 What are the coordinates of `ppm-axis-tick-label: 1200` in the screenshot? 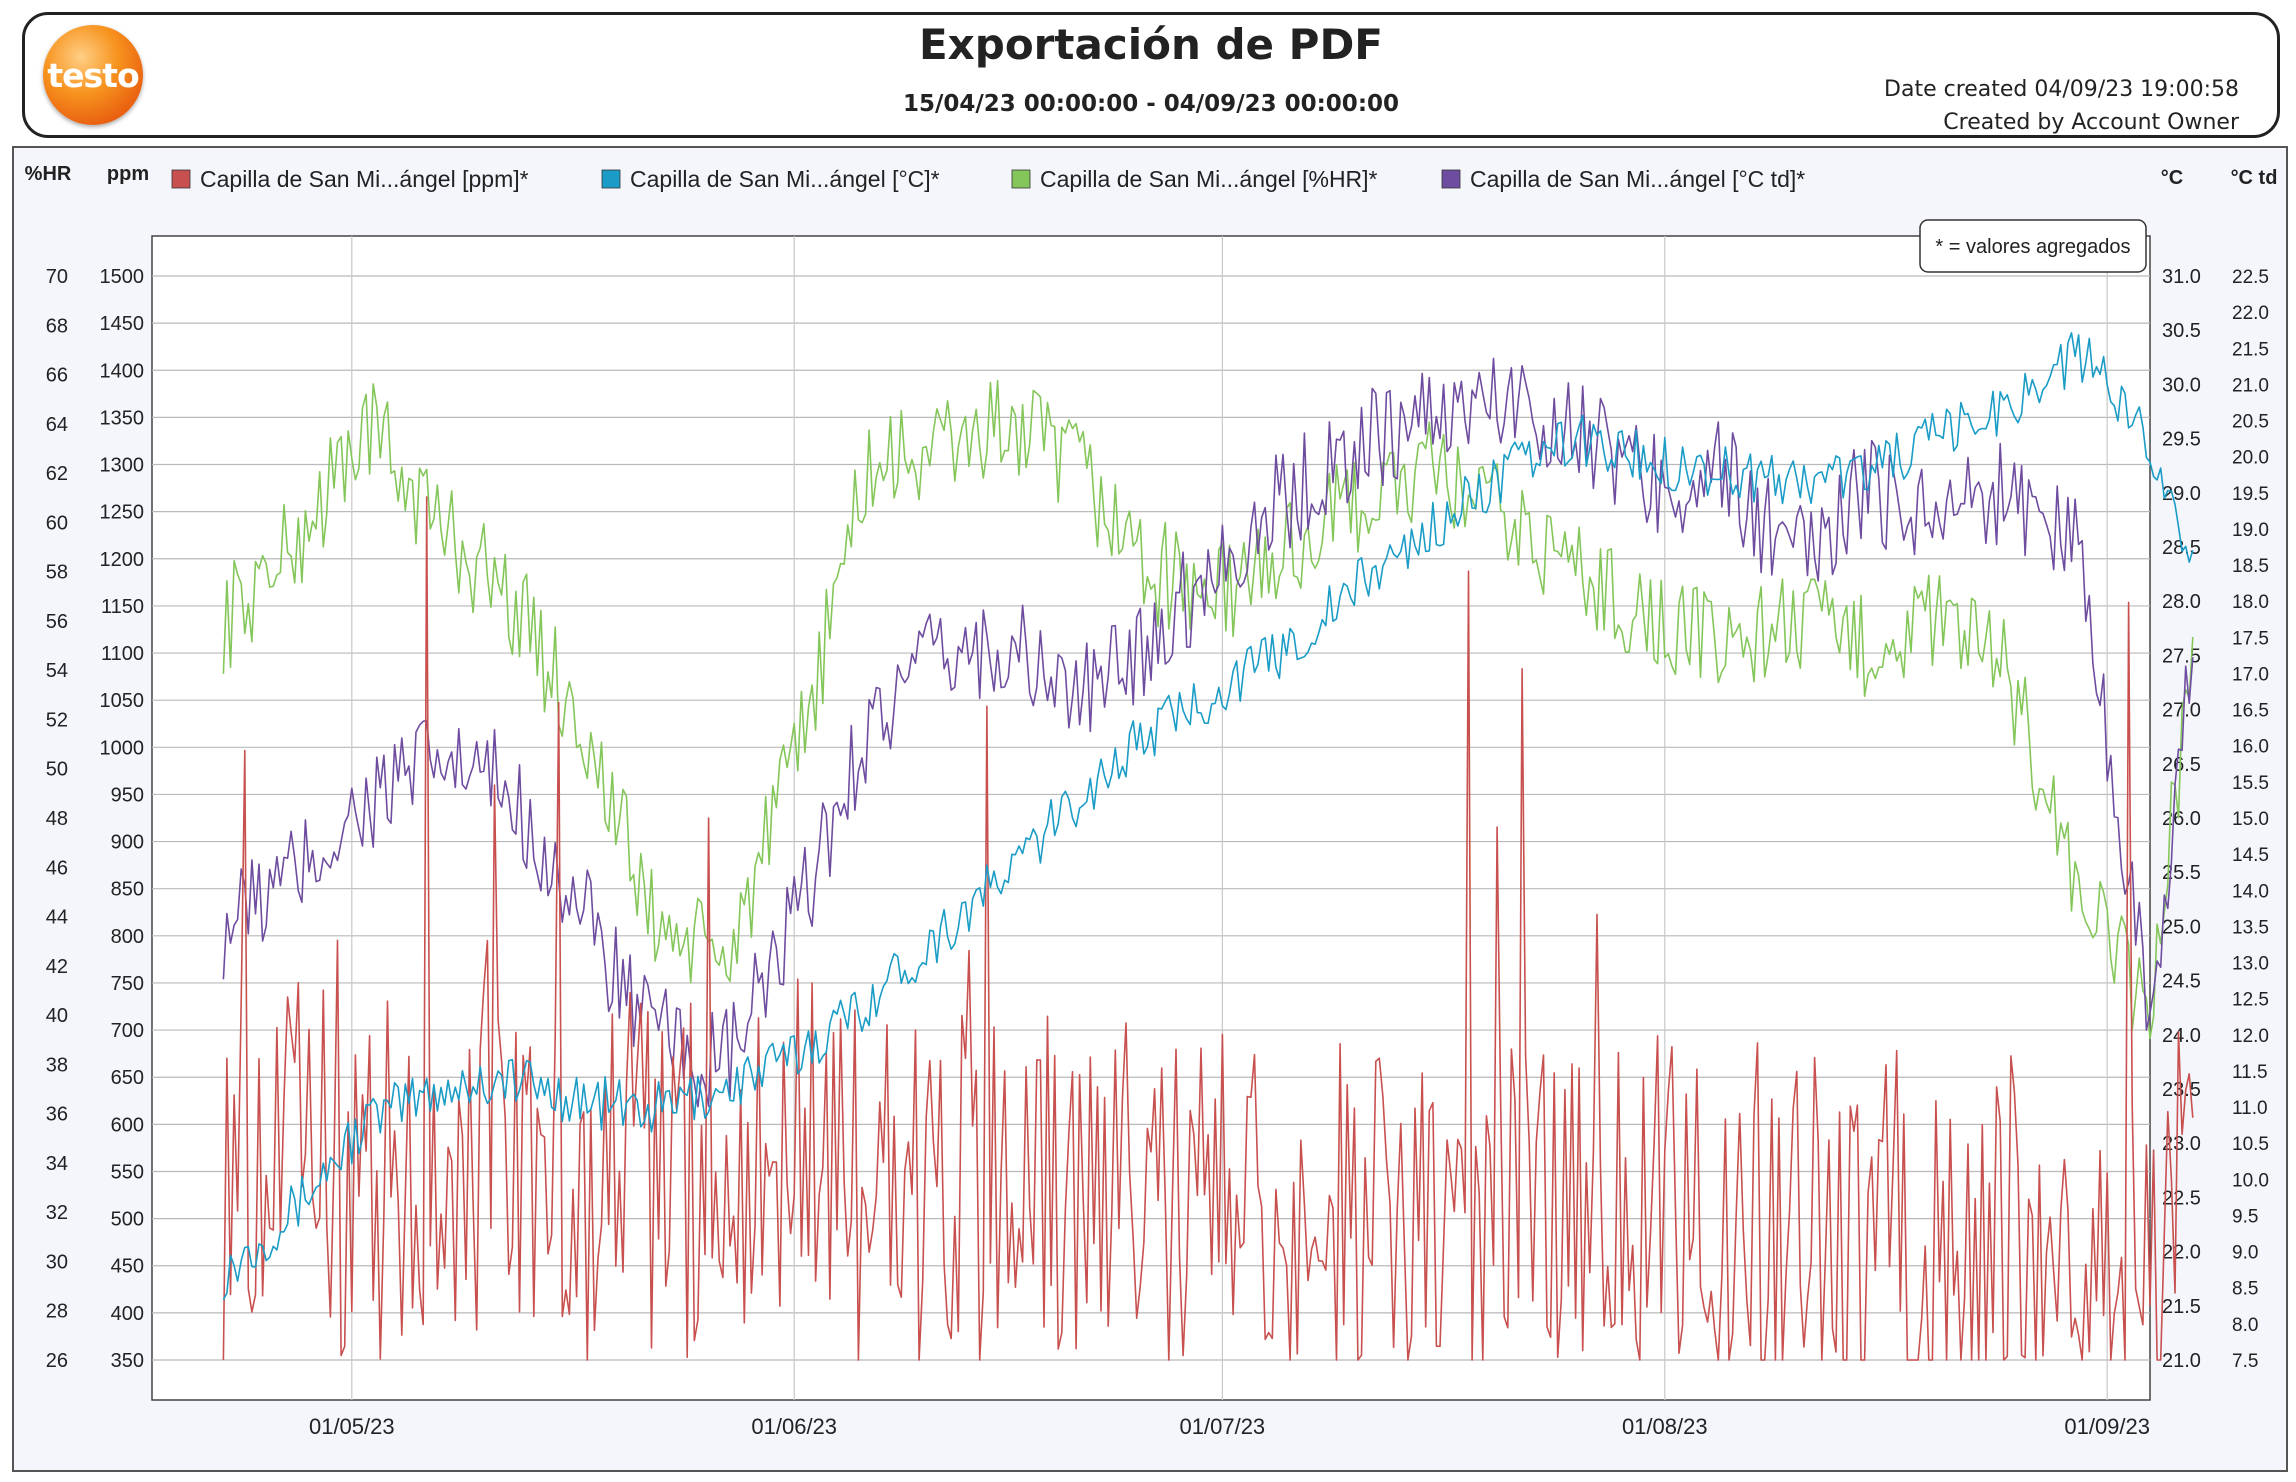 It's located at (122, 560).